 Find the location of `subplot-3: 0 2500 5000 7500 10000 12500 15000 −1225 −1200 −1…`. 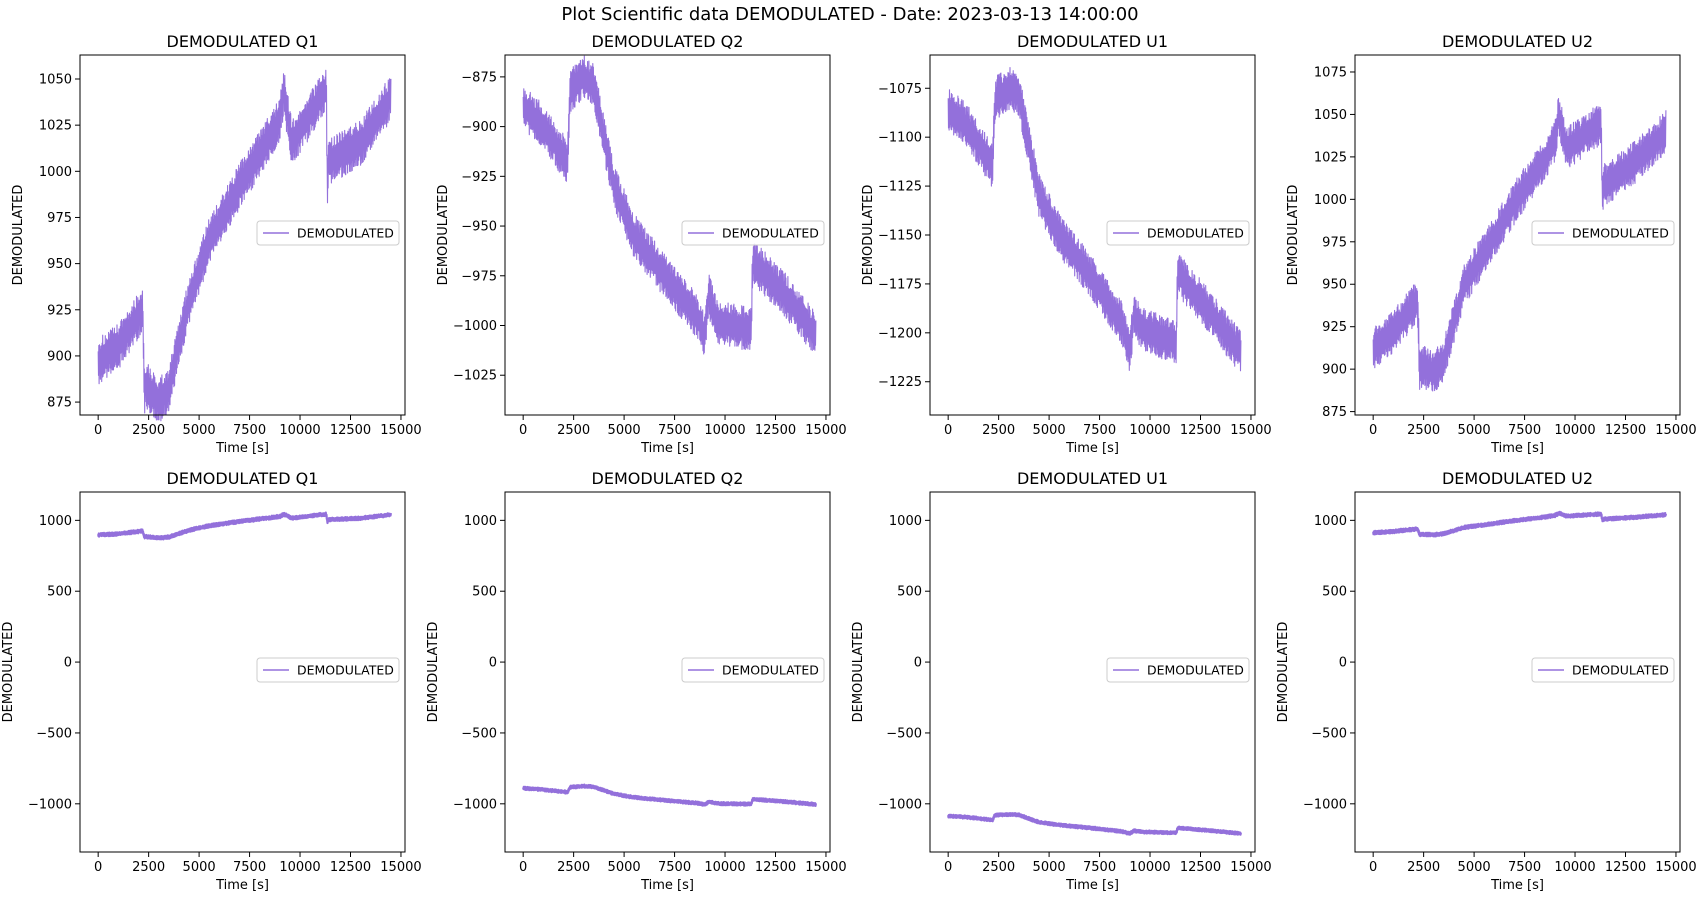

subplot-3: 0 2500 5000 7500 10000 12500 15000 −1225 −1200 −1… is located at coordinates (1066, 244).